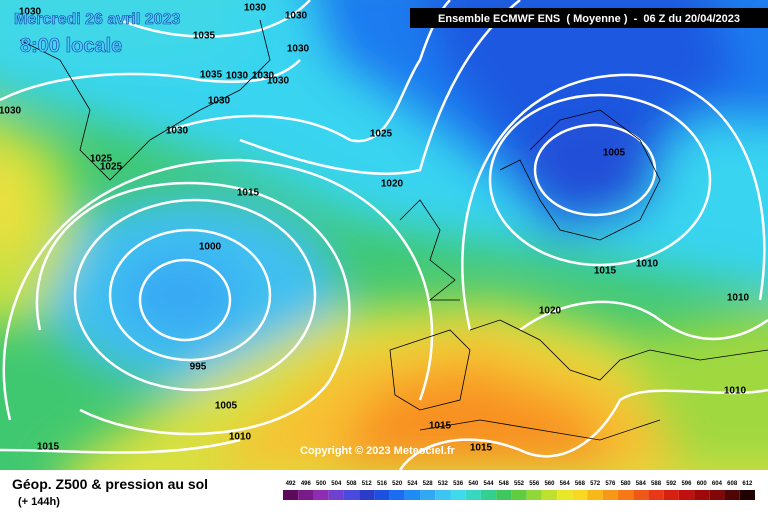 The height and width of the screenshot is (512, 768). Describe the element at coordinates (336, 484) in the screenshot. I see `colorbar-label: 504` at that location.